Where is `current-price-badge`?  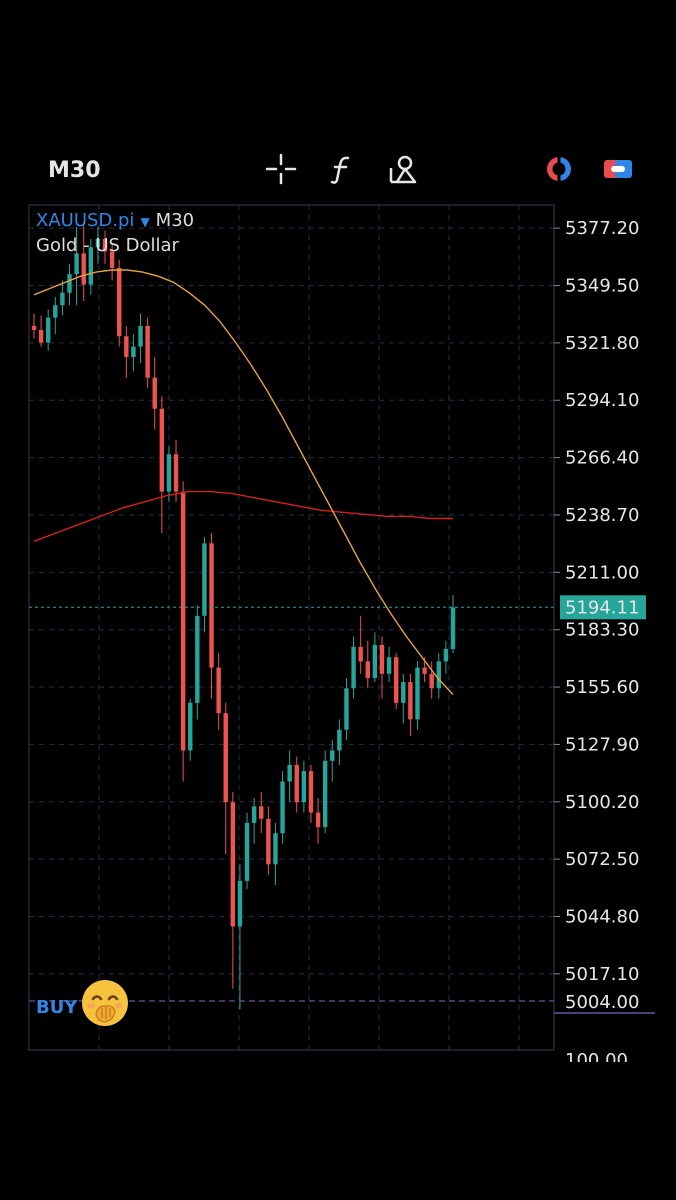
current-price-badge is located at coordinates (603, 607).